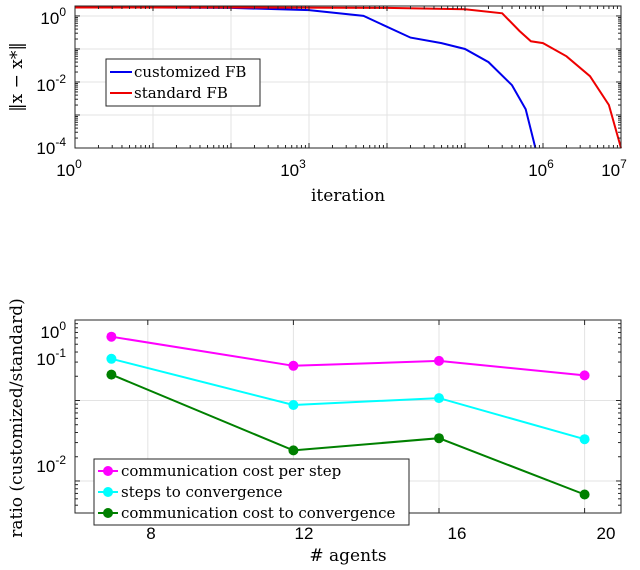 The height and width of the screenshot is (570, 640). I want to click on legend-label: standard FB, so click(181, 93).